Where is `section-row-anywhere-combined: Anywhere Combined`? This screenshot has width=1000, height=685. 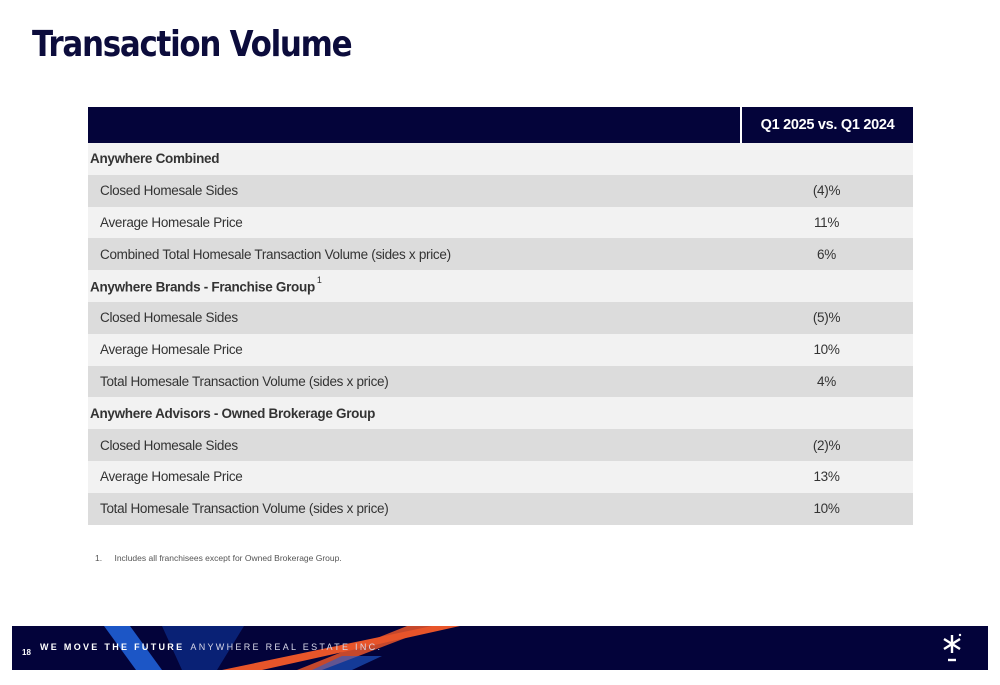
section-row-anywhere-combined: Anywhere Combined is located at coordinates (500, 159).